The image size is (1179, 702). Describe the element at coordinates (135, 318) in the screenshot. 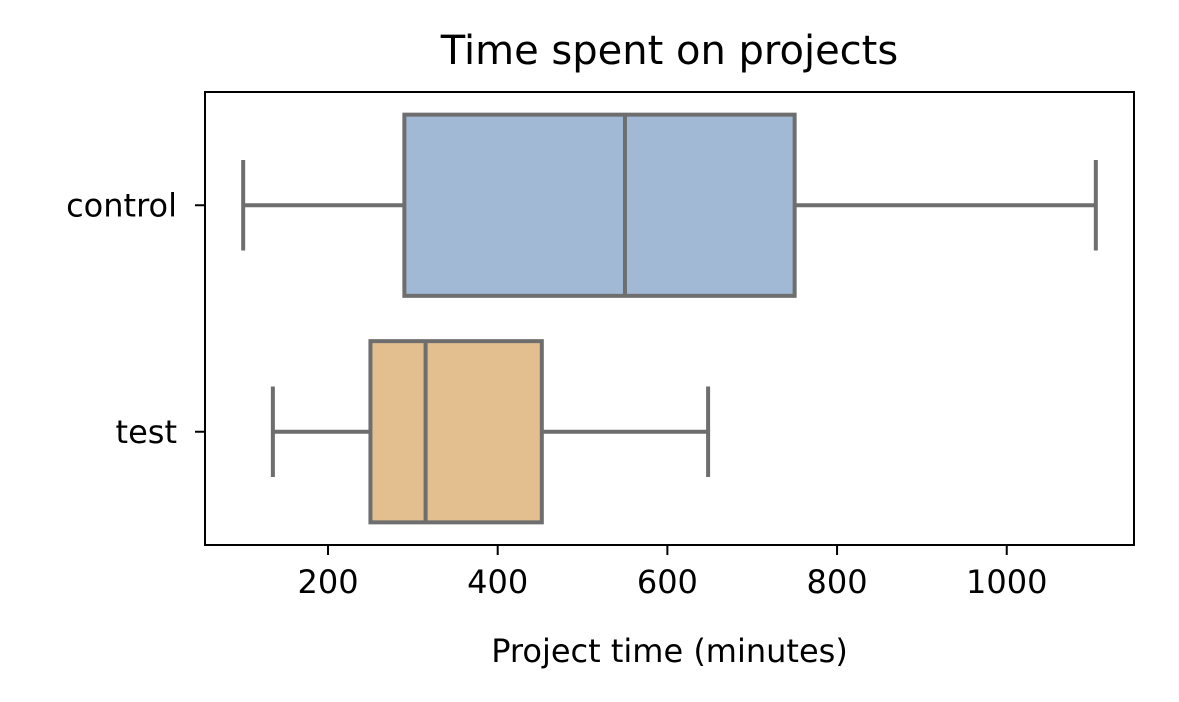

I see `y-axis: control test` at that location.